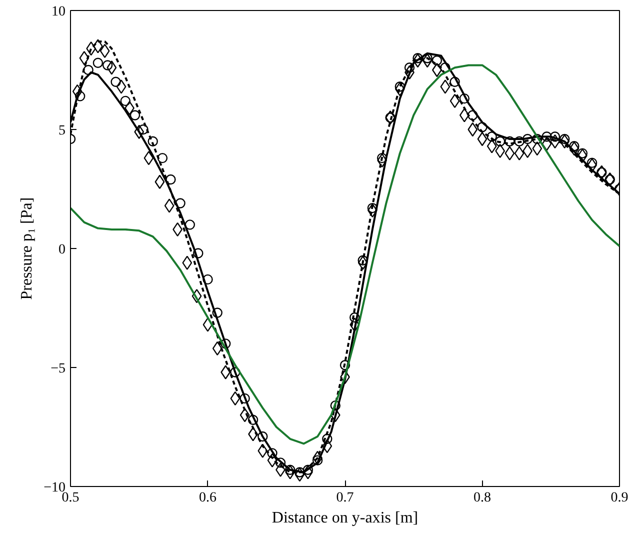 Image resolution: width=631 pixels, height=546 pixels. Describe the element at coordinates (62, 131) in the screenshot. I see `y-tick-label: 5` at that location.